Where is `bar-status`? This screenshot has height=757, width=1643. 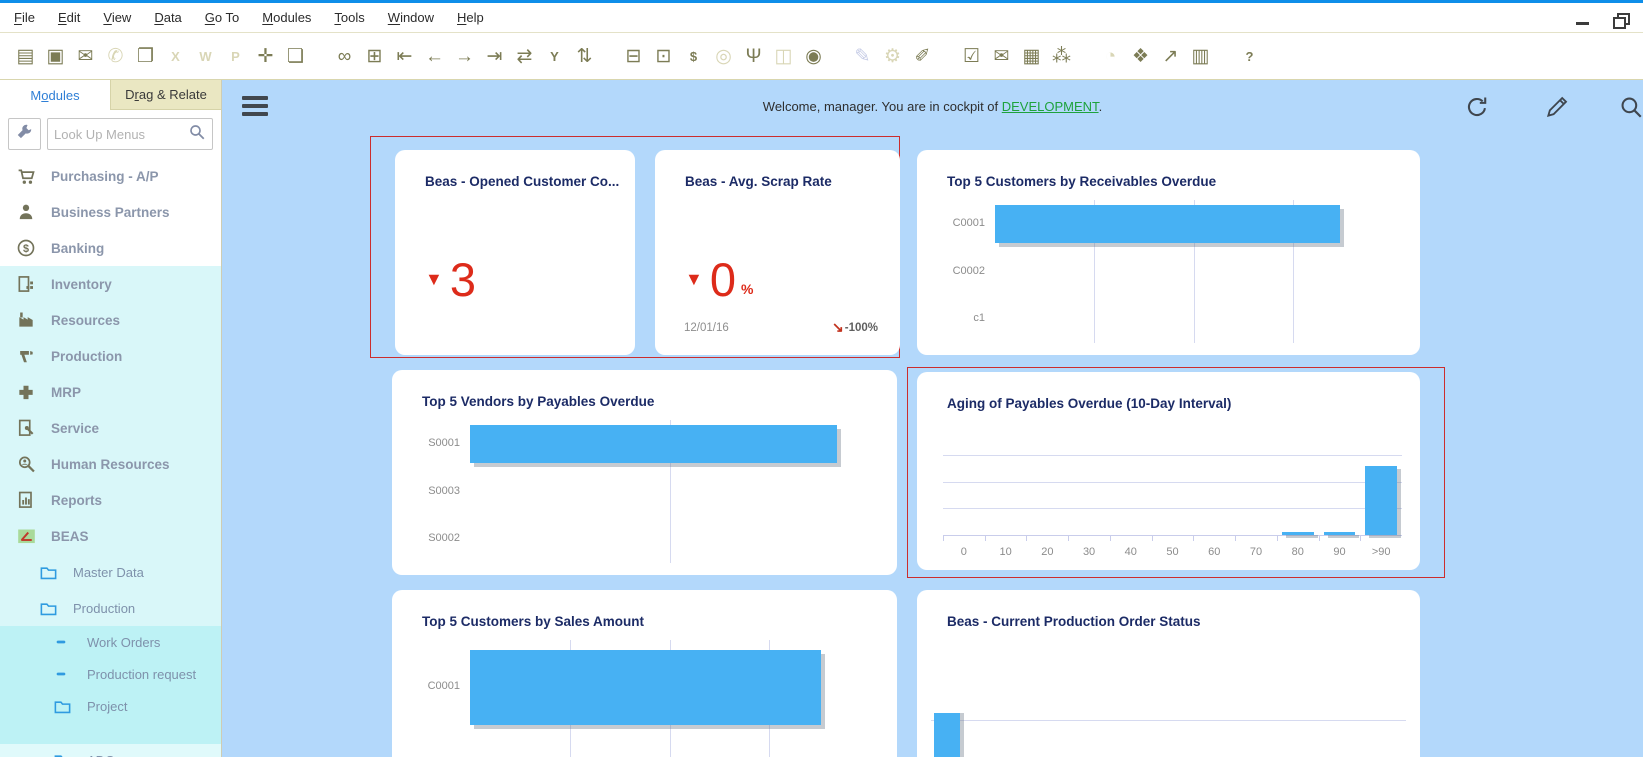
bar-status is located at coordinates (947, 735).